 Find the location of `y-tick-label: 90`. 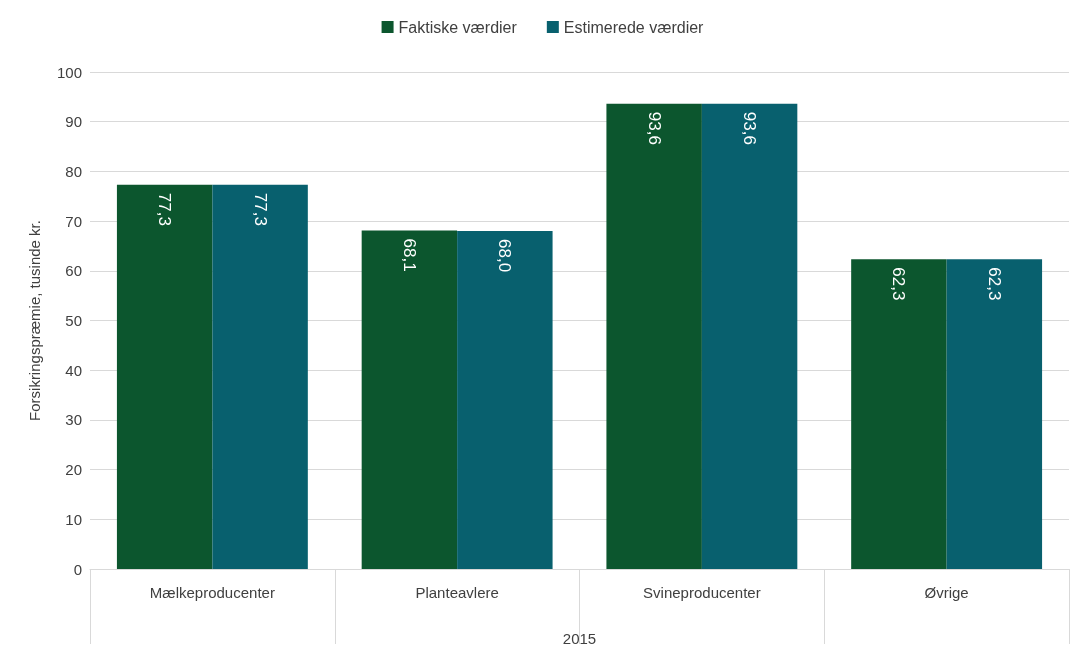

y-tick-label: 90 is located at coordinates (73, 122).